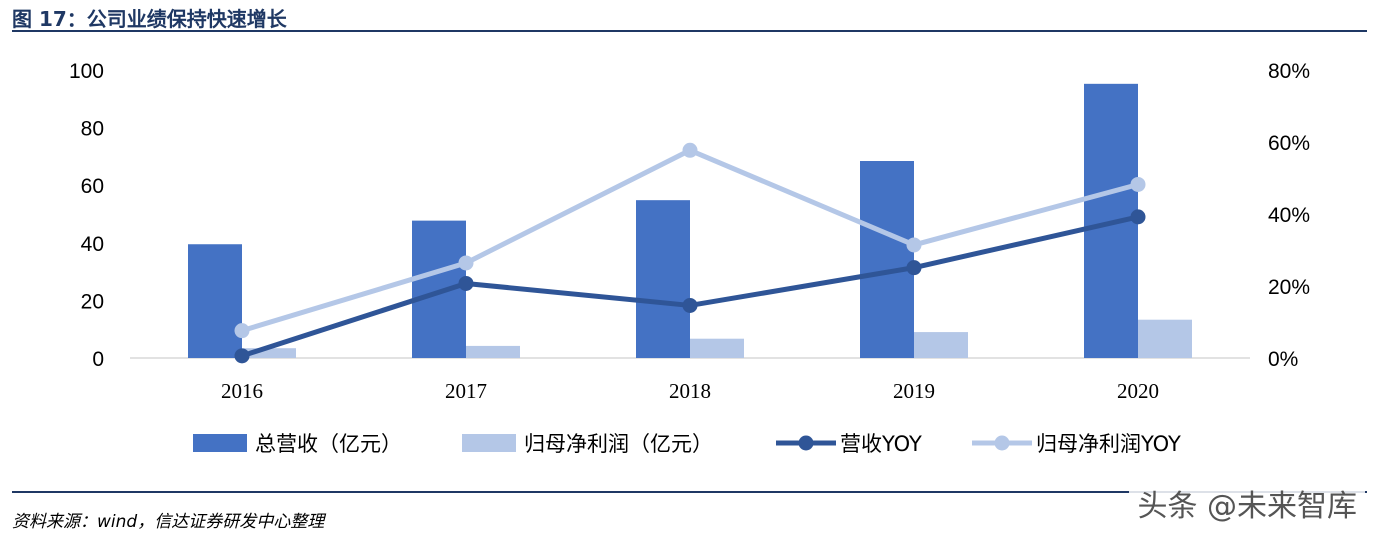  What do you see at coordinates (1283, 359) in the screenshot?
I see `y-right-tick-label: 0%` at bounding box center [1283, 359].